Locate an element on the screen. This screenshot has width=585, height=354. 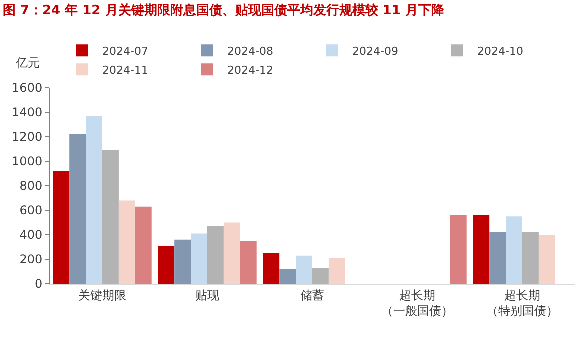
legend-label: 2024-10 is located at coordinates (501, 51).